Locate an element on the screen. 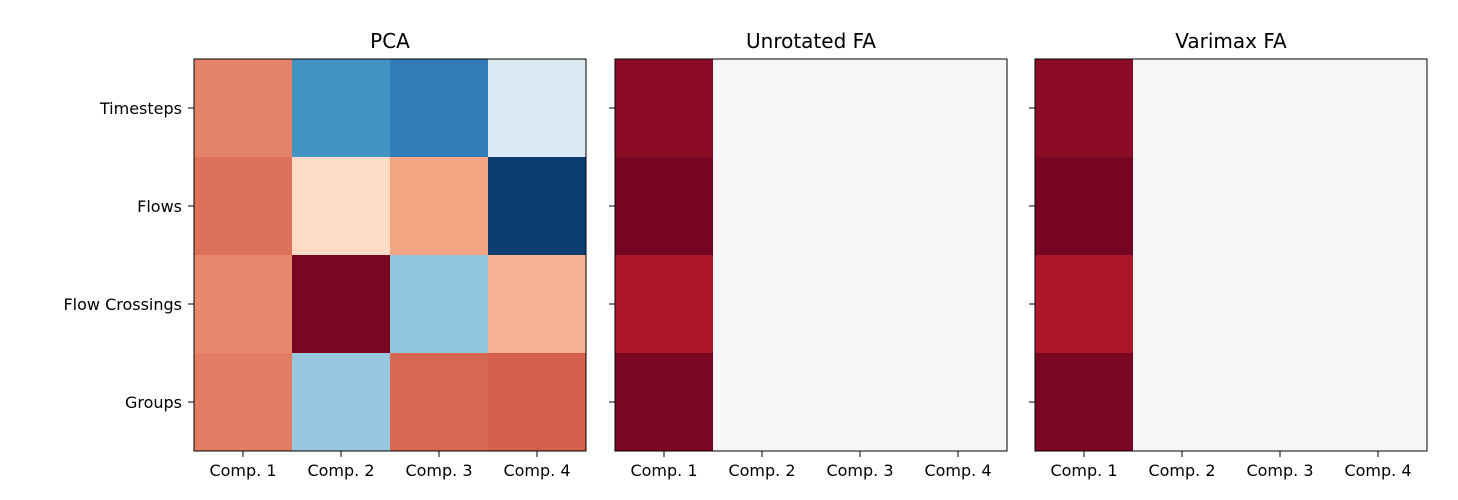 This screenshot has width=1458, height=500. chart-title: PCA is located at coordinates (390, 41).